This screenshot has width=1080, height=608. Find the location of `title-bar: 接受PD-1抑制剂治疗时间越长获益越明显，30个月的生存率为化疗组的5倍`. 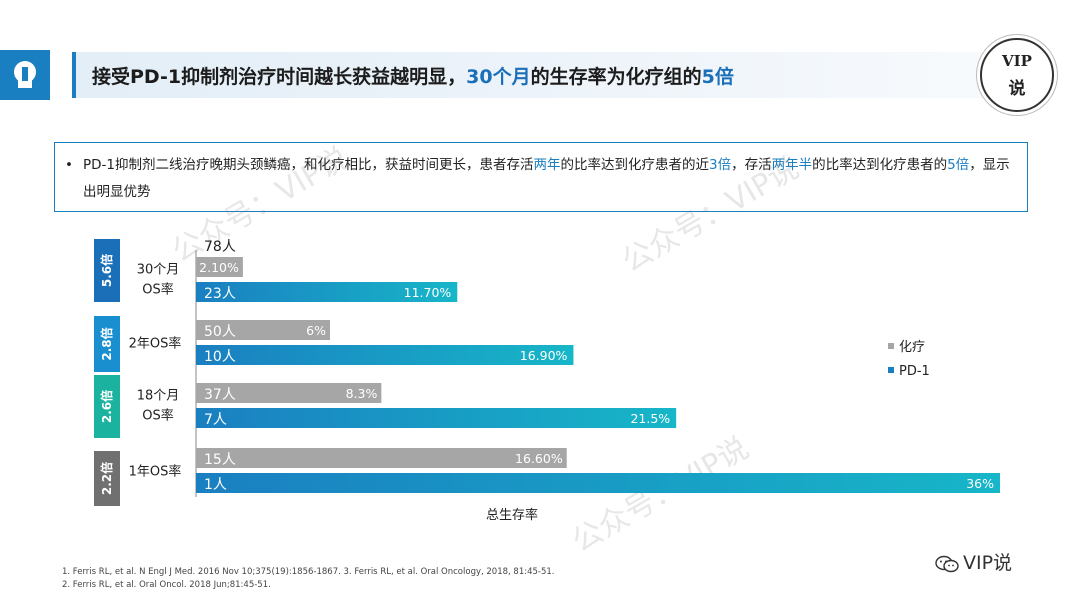

title-bar: 接受PD-1抑制剂治疗时间越长获益越明显，30个月的生存率为化疗组的5倍 is located at coordinates (527, 75).